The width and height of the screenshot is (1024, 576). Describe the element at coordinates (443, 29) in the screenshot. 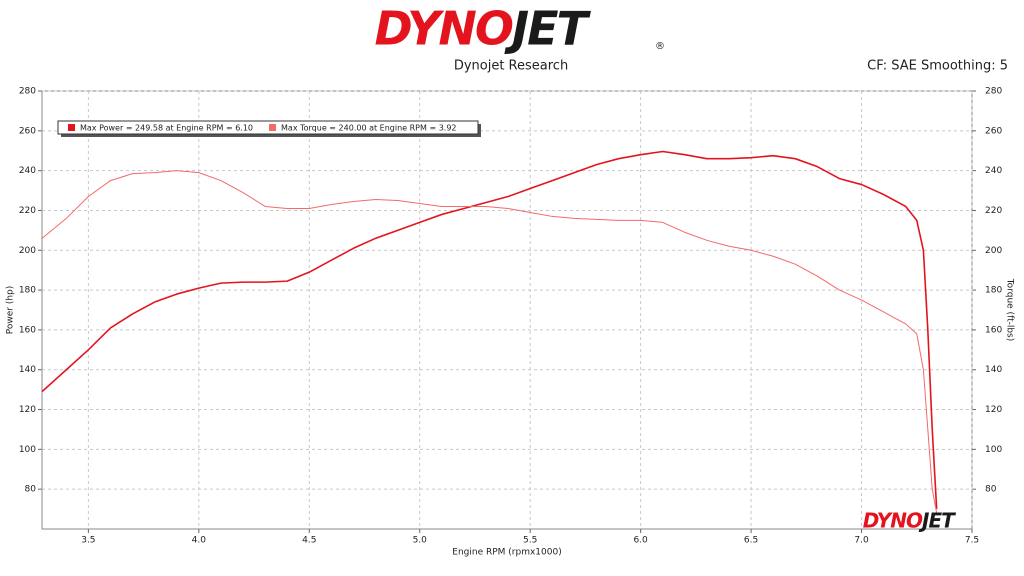

I see `logo: DYNO` at that location.